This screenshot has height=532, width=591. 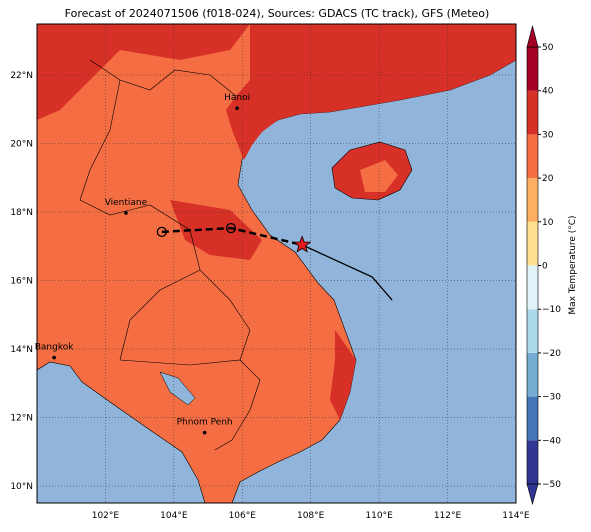 I want to click on lon-tick-label: 104°E, so click(x=174, y=516).